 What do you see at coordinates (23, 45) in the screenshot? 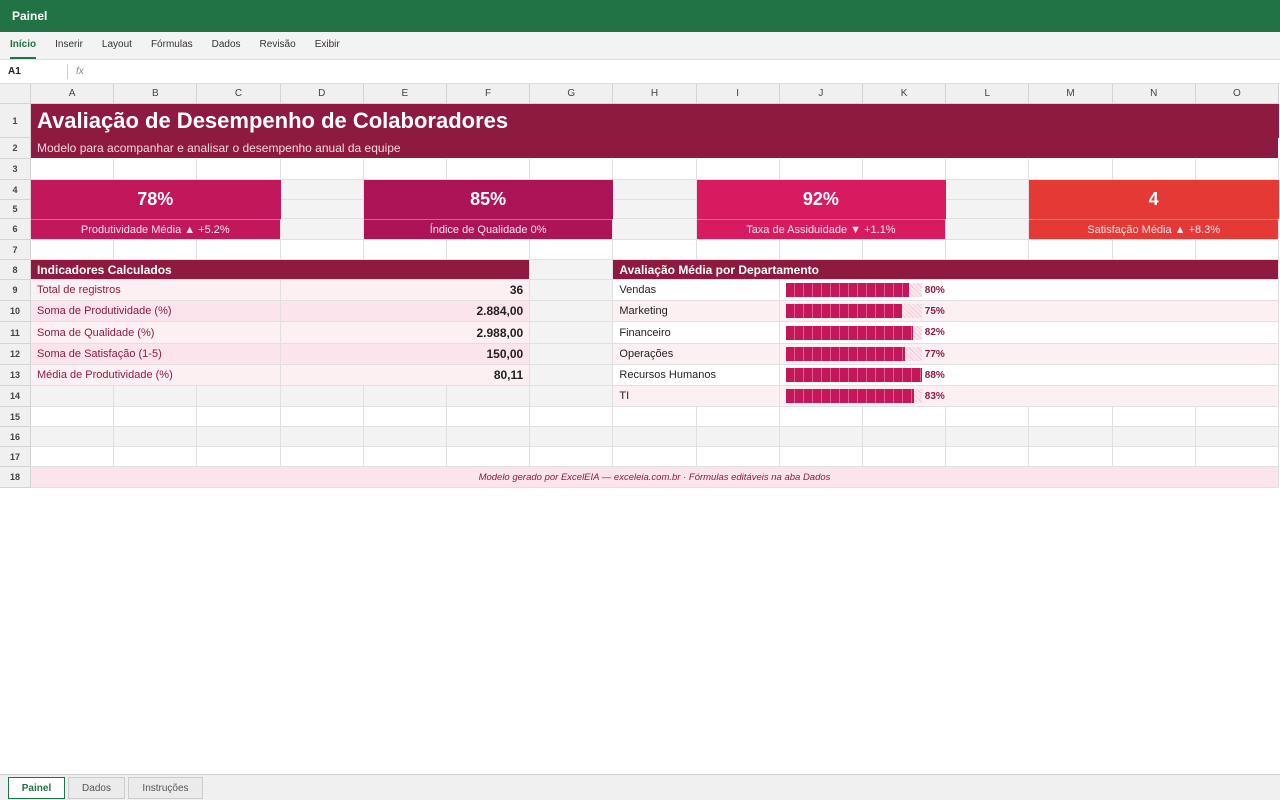
I see `ribbon-tab: Início` at bounding box center [23, 45].